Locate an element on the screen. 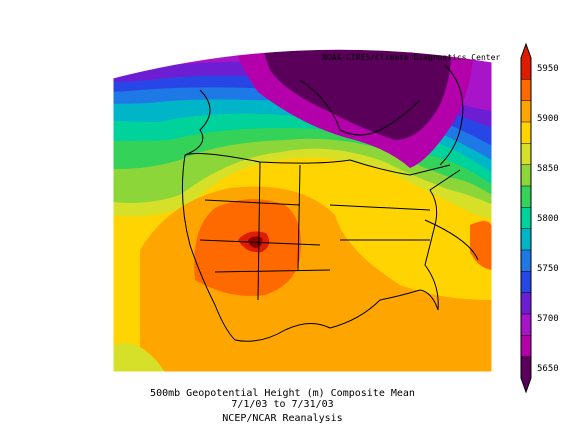  band-dark-purple is located at coordinates (356, 94).